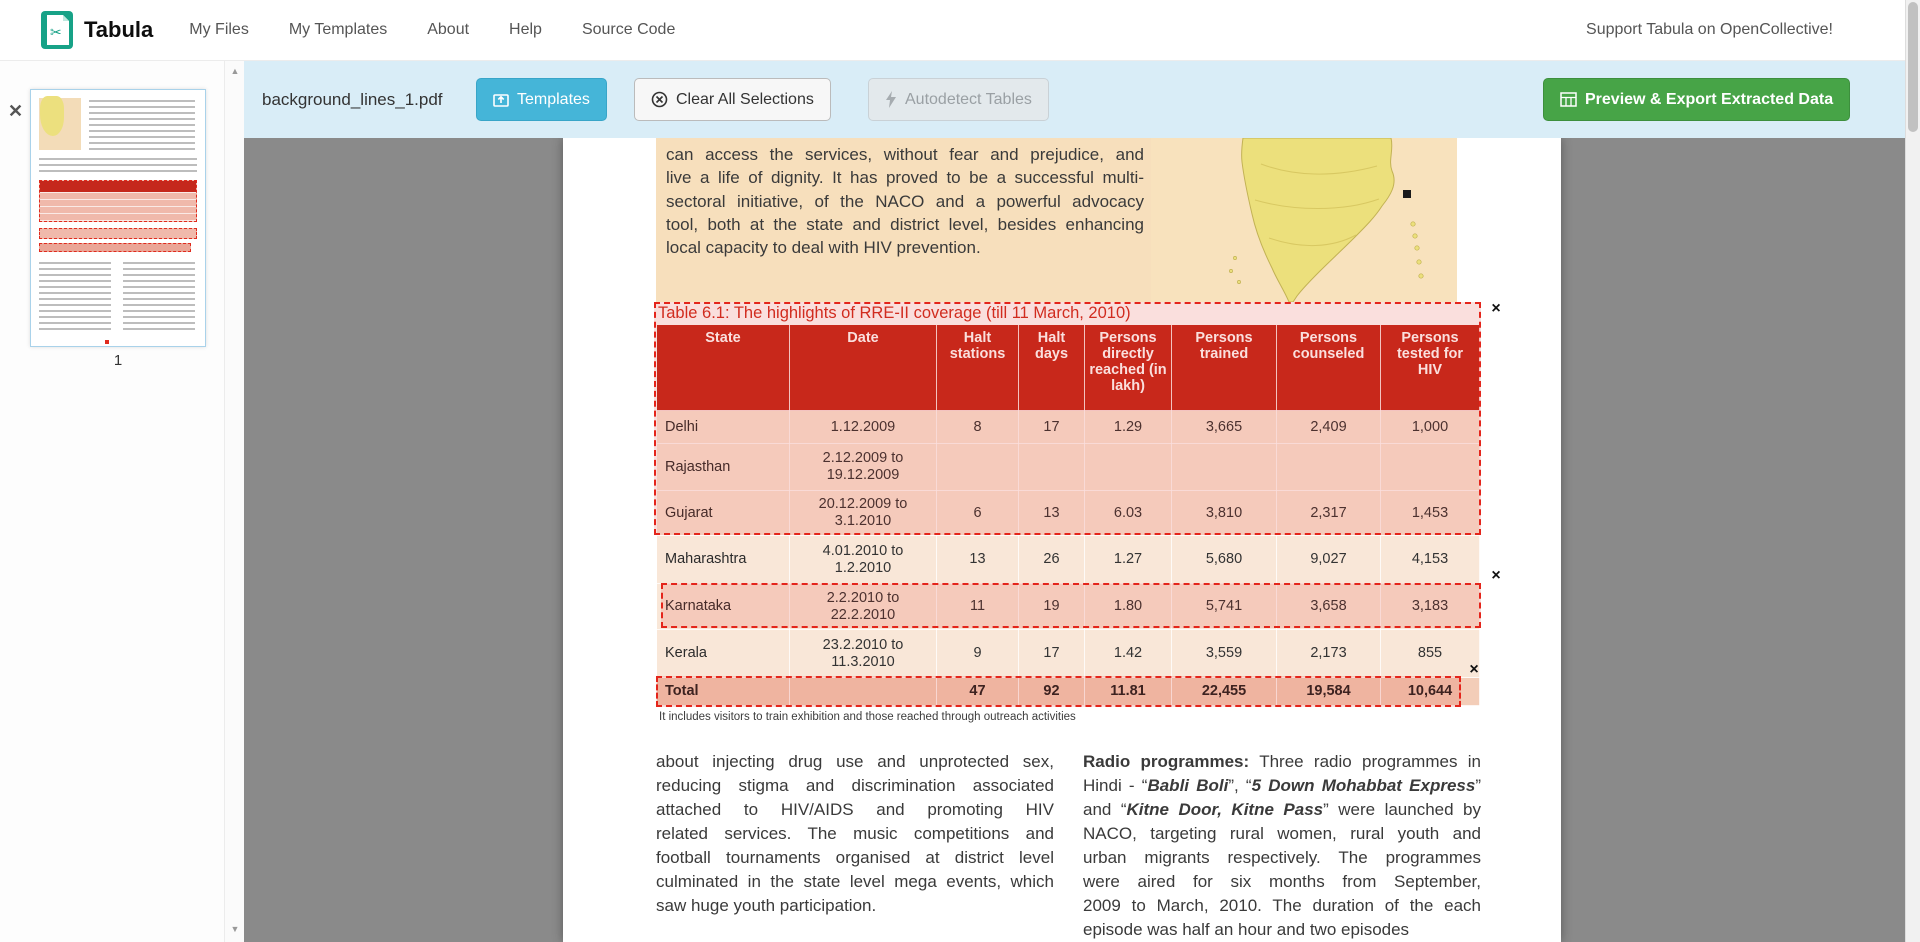 Image resolution: width=1920 pixels, height=942 pixels. What do you see at coordinates (891, 99) in the screenshot?
I see `lightning-icon` at bounding box center [891, 99].